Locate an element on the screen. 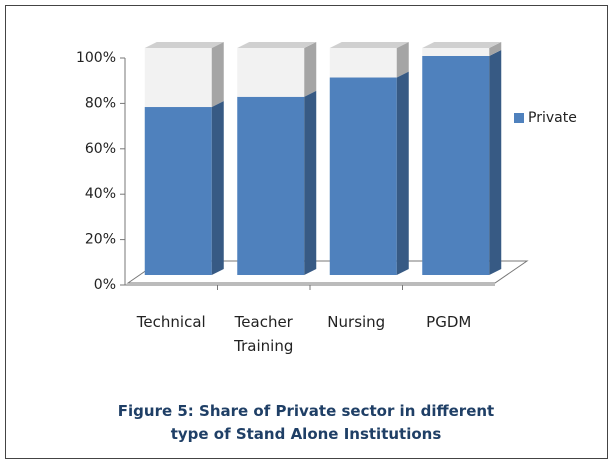  y-tick-label: 60% is located at coordinates (100, 149).